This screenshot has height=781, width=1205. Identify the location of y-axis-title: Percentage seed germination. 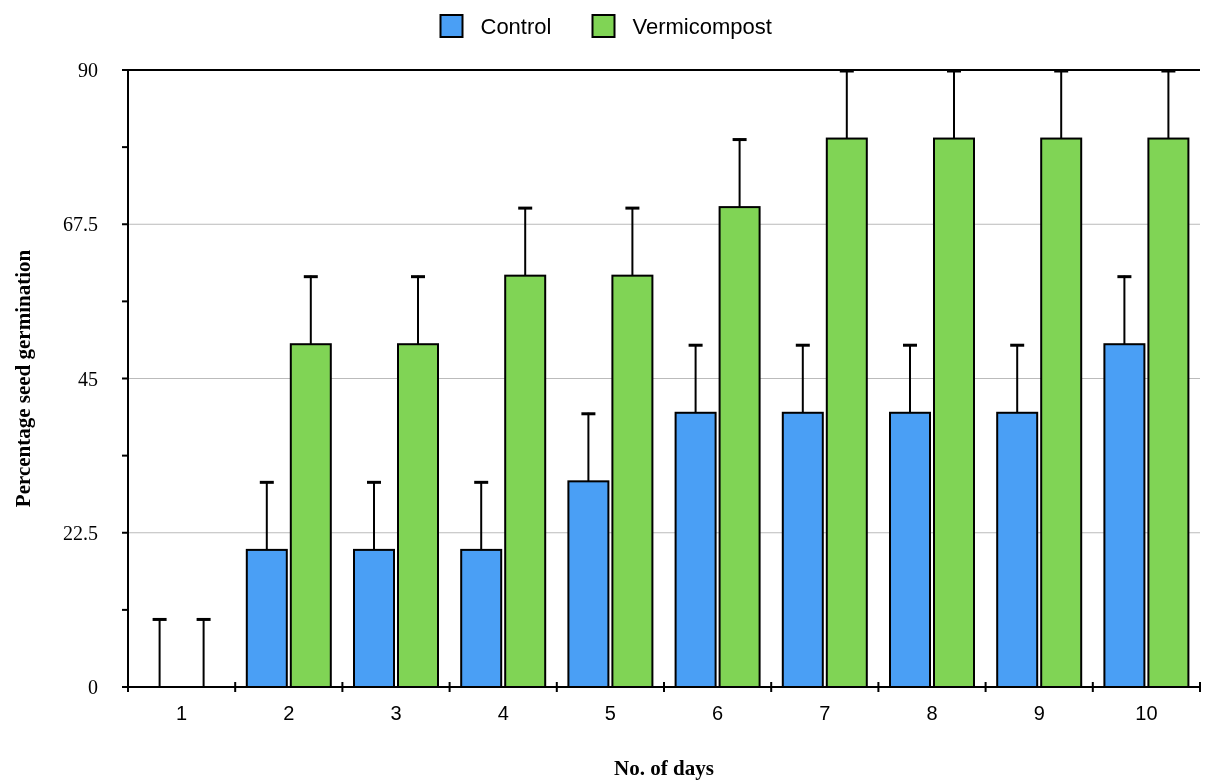
(23, 378).